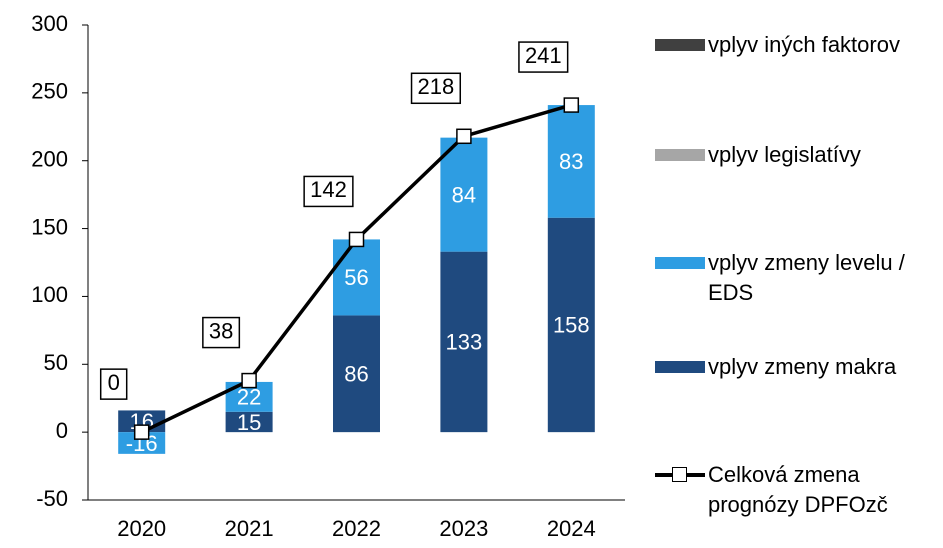  Describe the element at coordinates (804, 44) in the screenshot. I see `legend-label: vplyv iných faktorov` at that location.